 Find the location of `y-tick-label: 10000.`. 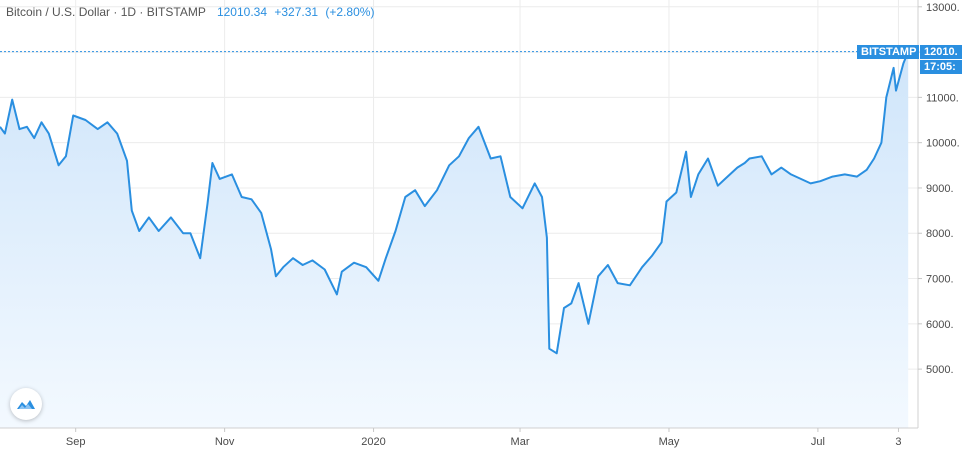

y-tick-label: 10000. is located at coordinates (943, 144).